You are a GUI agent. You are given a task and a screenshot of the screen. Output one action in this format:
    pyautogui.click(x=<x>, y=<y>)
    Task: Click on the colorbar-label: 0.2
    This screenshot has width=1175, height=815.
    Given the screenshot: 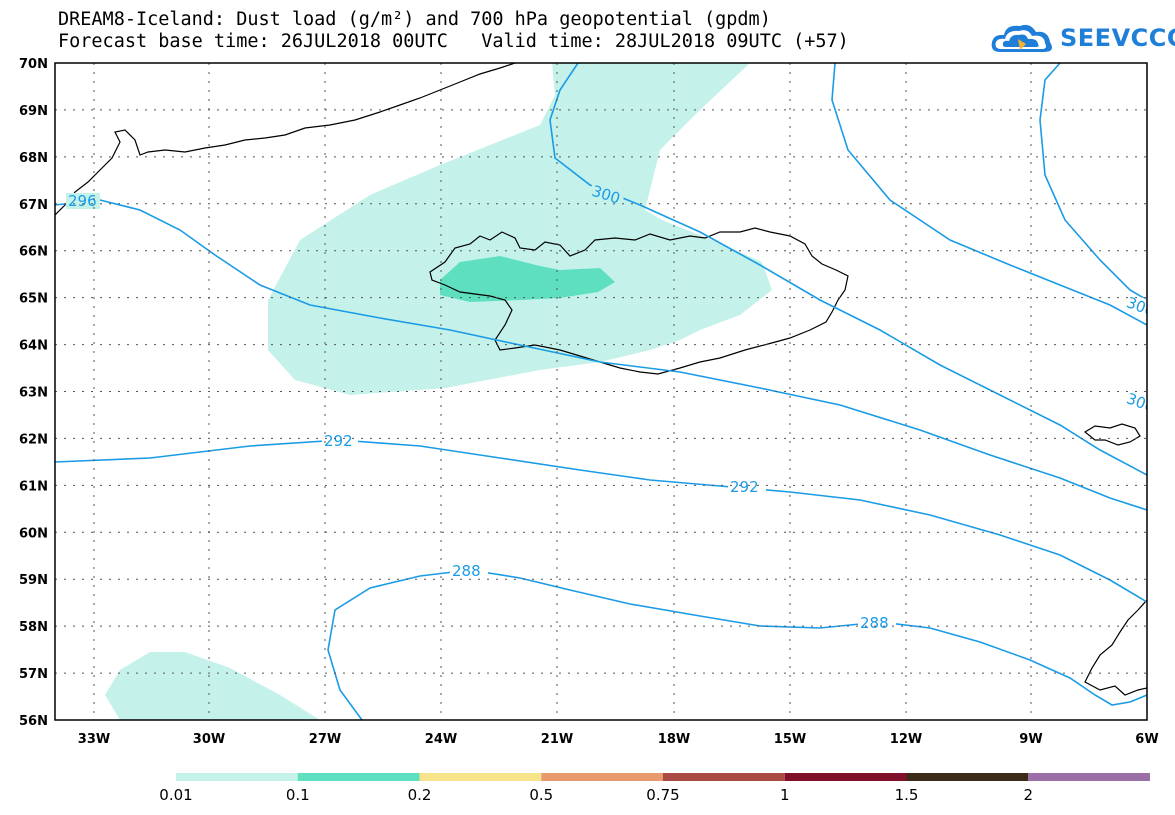 What is the action you would take?
    pyautogui.click(x=420, y=795)
    